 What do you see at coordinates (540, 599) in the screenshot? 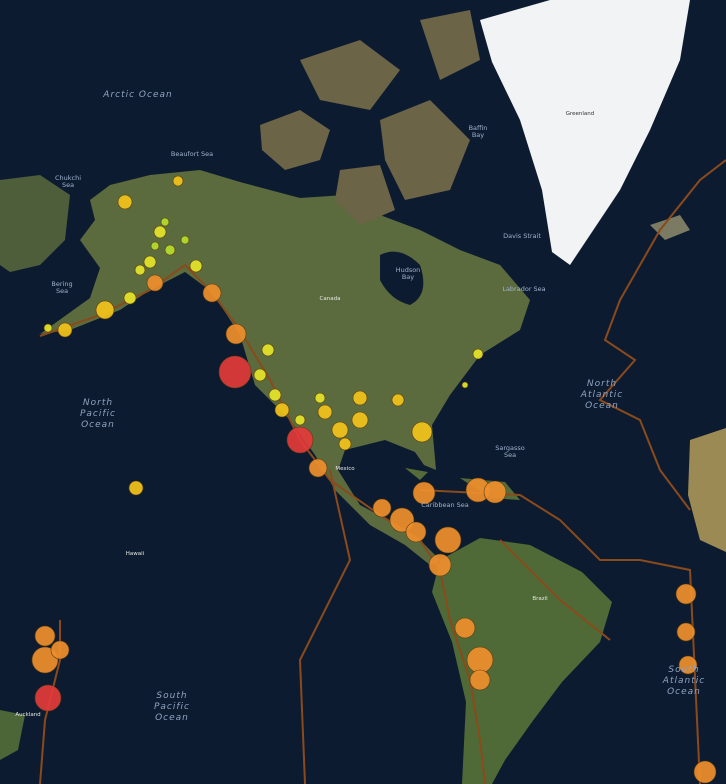
I see `map-label: Brazil` at bounding box center [540, 599].